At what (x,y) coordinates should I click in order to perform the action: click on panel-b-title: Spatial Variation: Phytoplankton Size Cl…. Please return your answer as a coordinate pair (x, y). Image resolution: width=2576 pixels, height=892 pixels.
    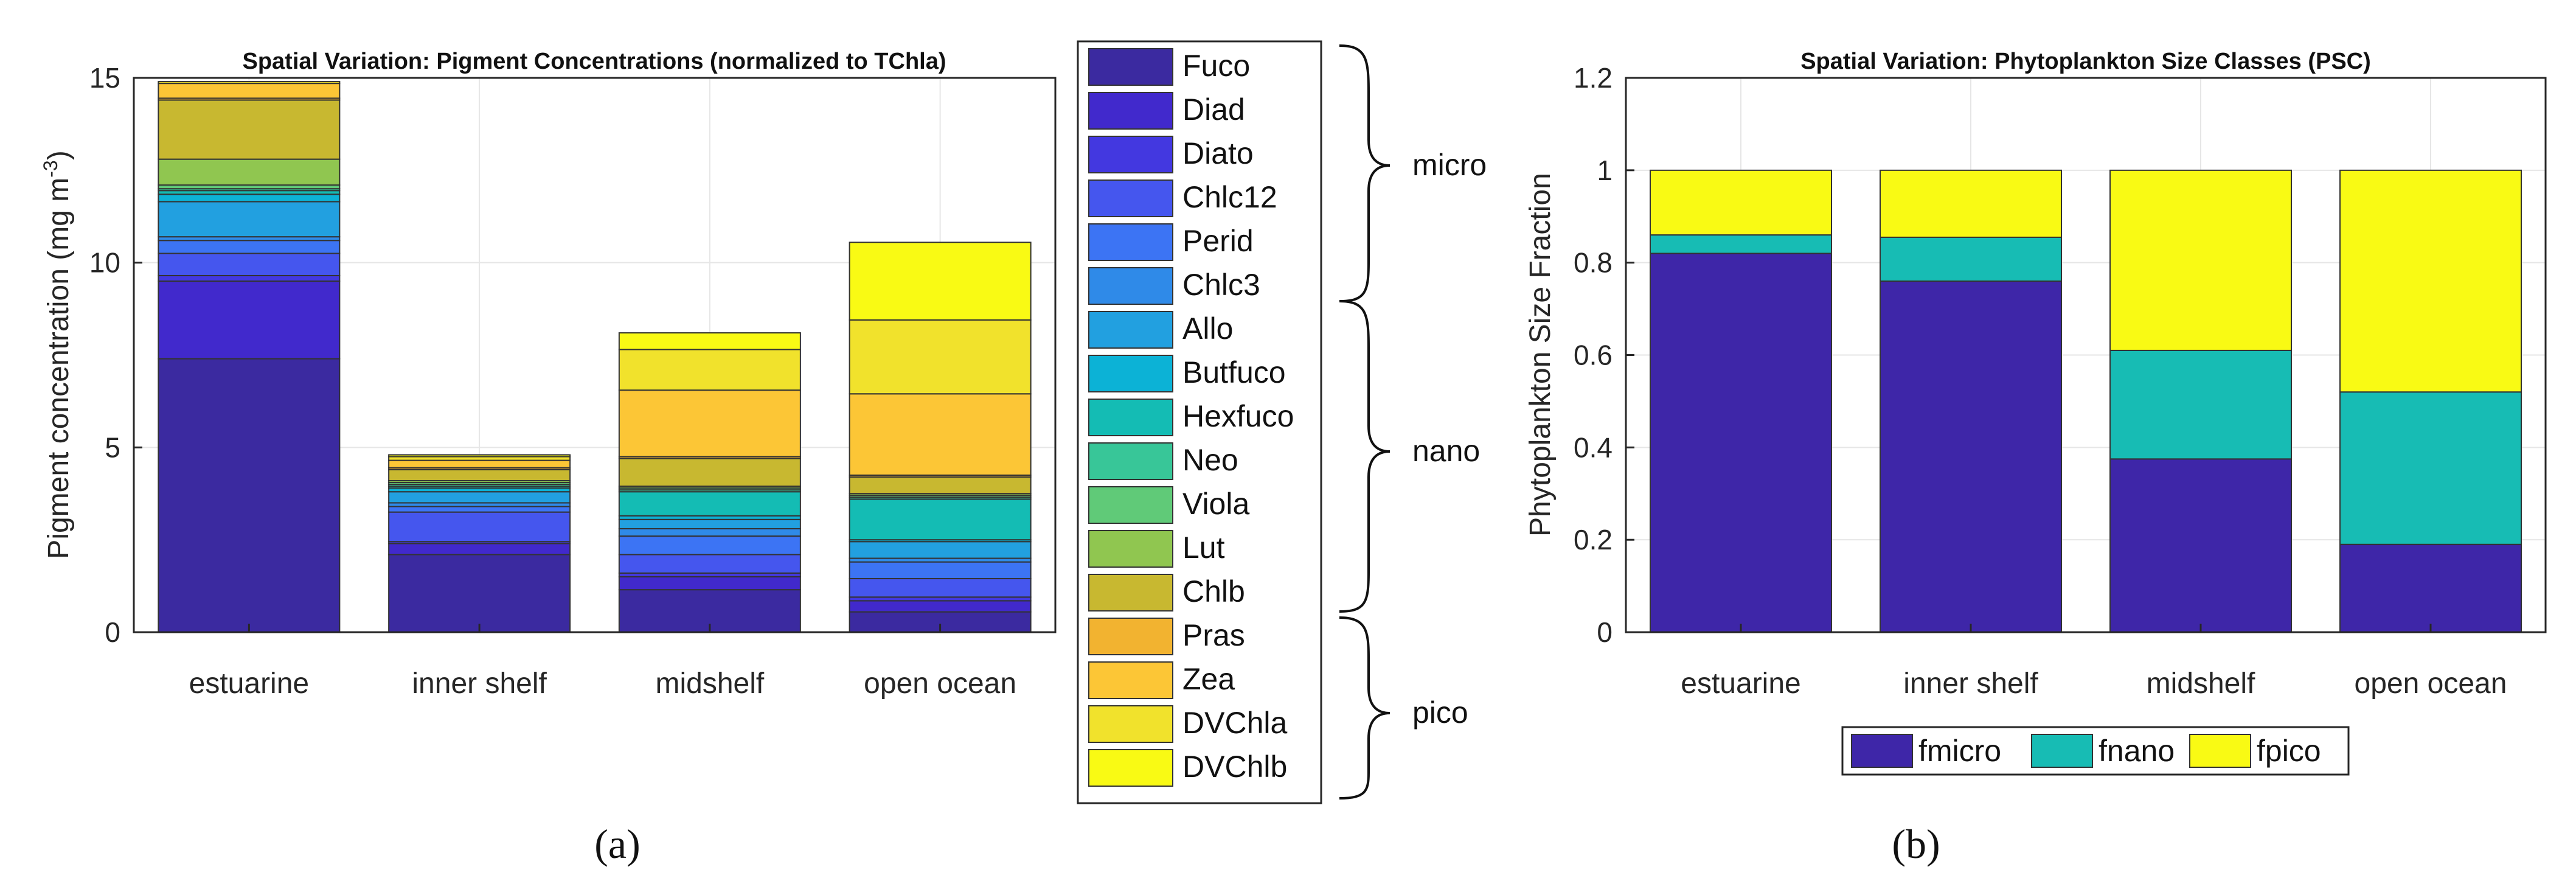
    Looking at the image, I should click on (2085, 61).